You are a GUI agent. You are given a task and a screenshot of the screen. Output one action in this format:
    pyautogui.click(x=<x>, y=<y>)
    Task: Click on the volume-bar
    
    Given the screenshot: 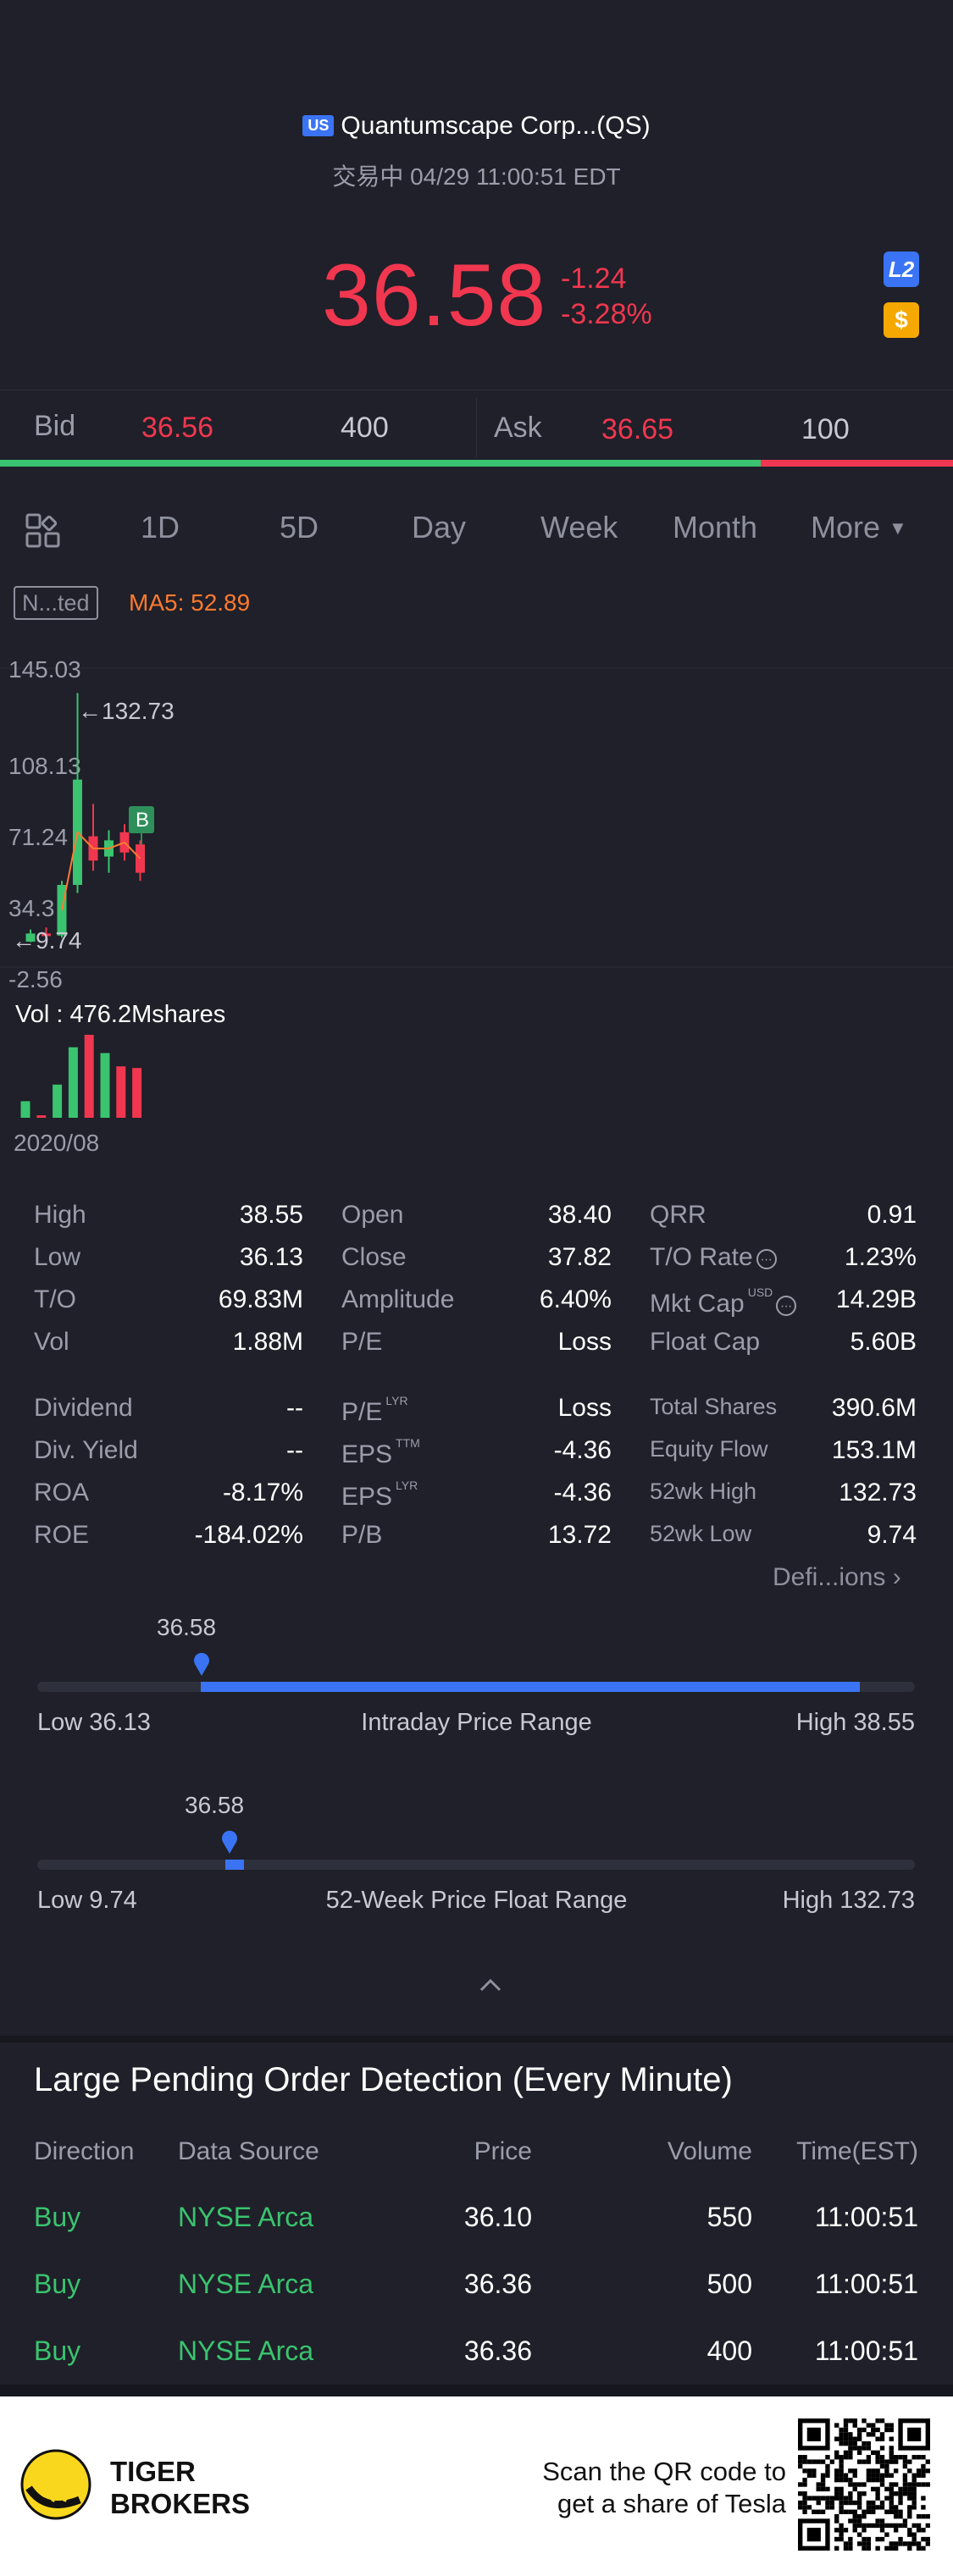 What is the action you would take?
    pyautogui.click(x=89, y=1076)
    